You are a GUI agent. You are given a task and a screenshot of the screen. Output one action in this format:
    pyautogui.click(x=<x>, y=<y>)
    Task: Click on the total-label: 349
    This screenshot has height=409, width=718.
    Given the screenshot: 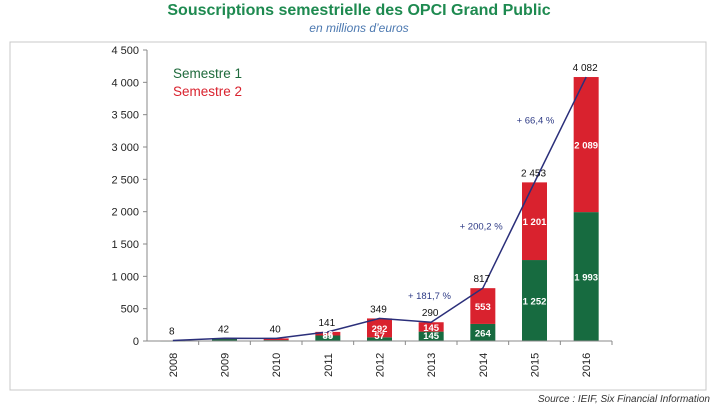 What is the action you would take?
    pyautogui.click(x=378, y=309)
    